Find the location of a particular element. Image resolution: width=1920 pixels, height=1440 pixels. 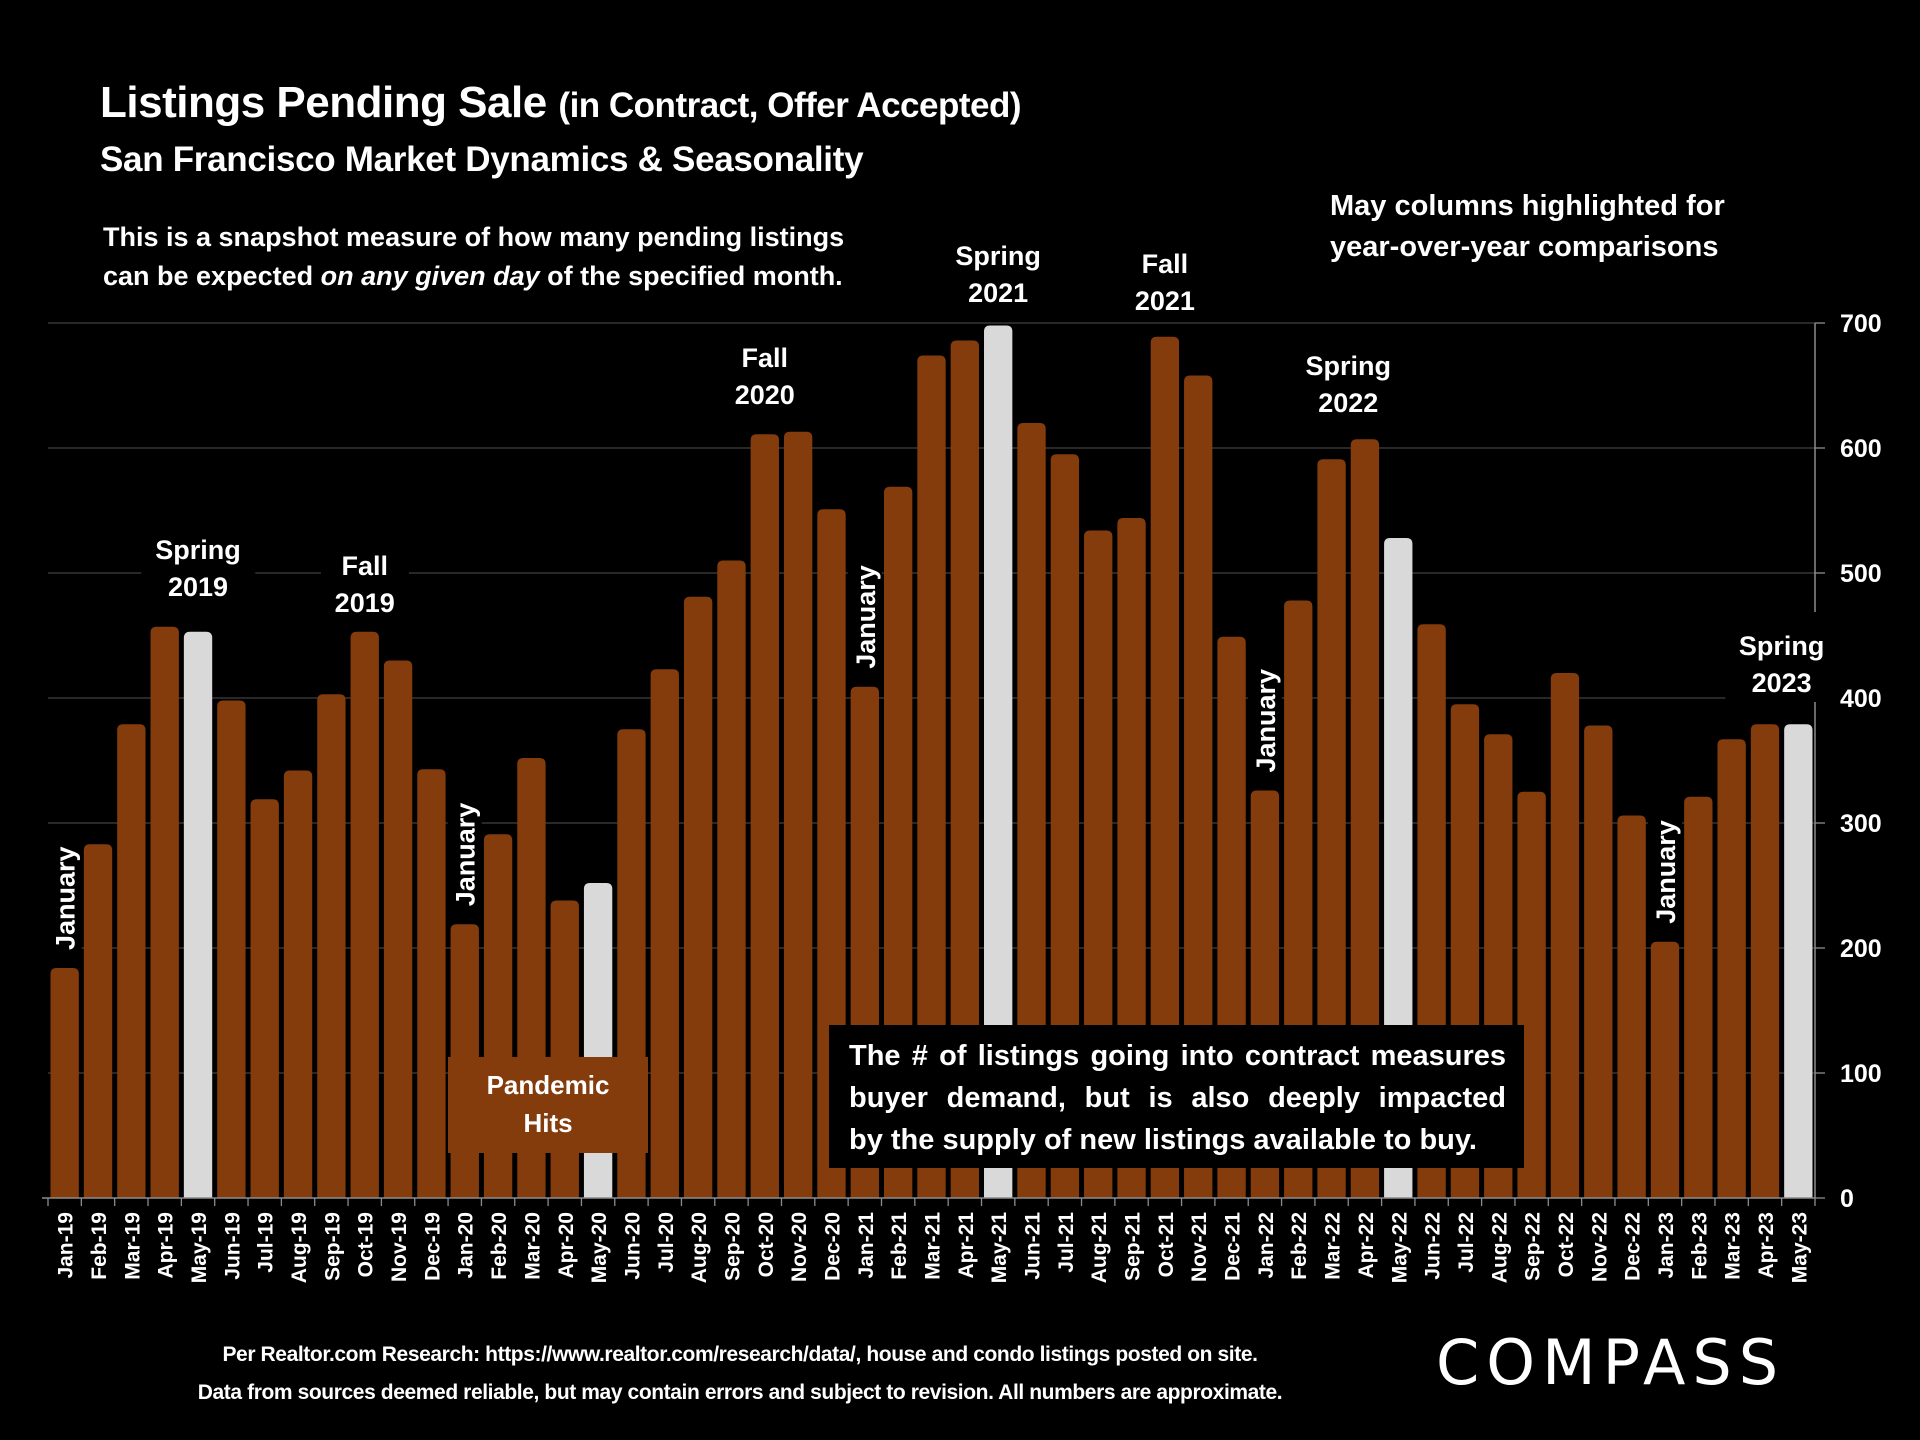

y-tick-label-700: 700 is located at coordinates (1861, 324).